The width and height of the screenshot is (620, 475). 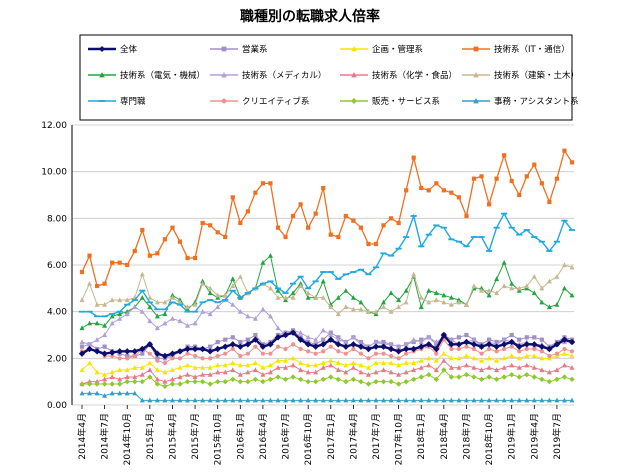 What do you see at coordinates (105, 436) in the screenshot?
I see `x-tick-label: 2014年7月` at bounding box center [105, 436].